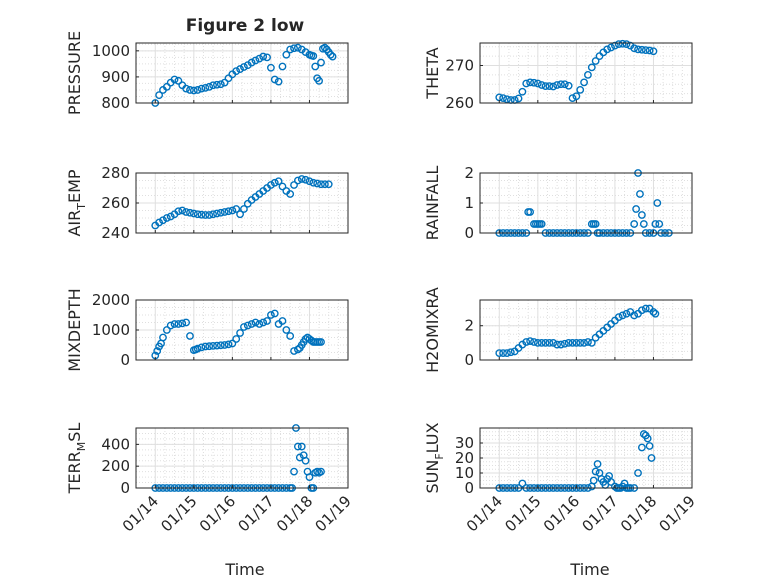 The height and width of the screenshot is (583, 778). Describe the element at coordinates (484, 513) in the screenshot. I see `x-tick-label: 01/14` at that location.